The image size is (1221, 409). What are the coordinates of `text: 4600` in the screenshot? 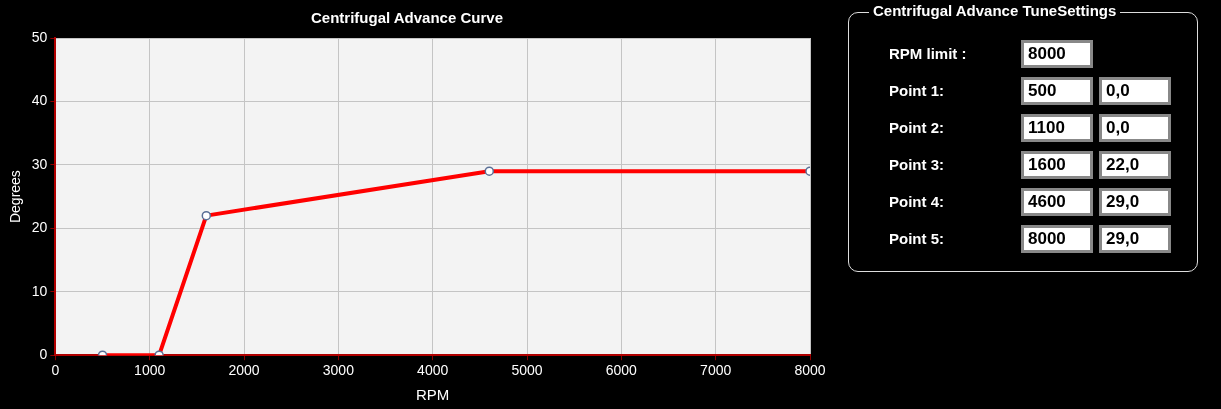 It's located at (1057, 201).